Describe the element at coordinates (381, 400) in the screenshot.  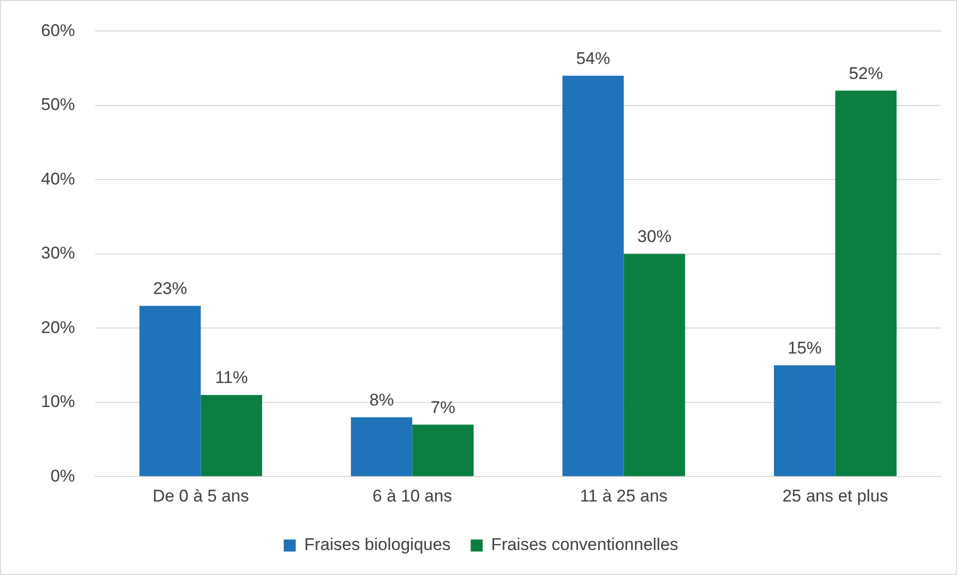
I see `data-label: 8%` at that location.